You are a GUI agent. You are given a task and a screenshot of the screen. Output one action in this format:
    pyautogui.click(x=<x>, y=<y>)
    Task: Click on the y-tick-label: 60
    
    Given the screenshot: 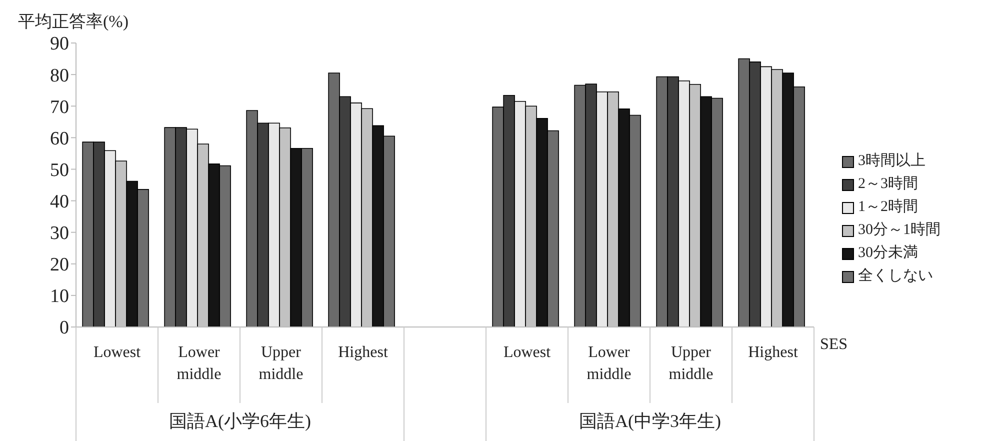 What is the action you would take?
    pyautogui.click(x=59, y=139)
    